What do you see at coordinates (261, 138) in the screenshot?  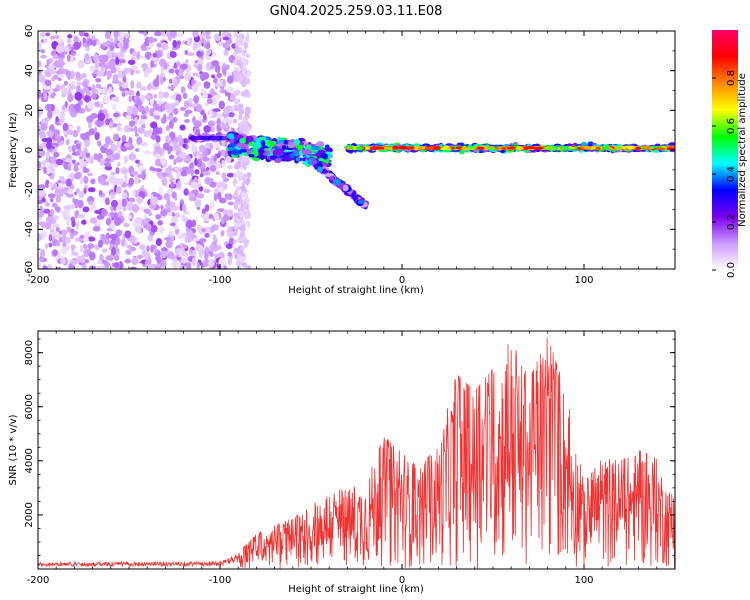 I see `spectrogram-signal-blob` at bounding box center [261, 138].